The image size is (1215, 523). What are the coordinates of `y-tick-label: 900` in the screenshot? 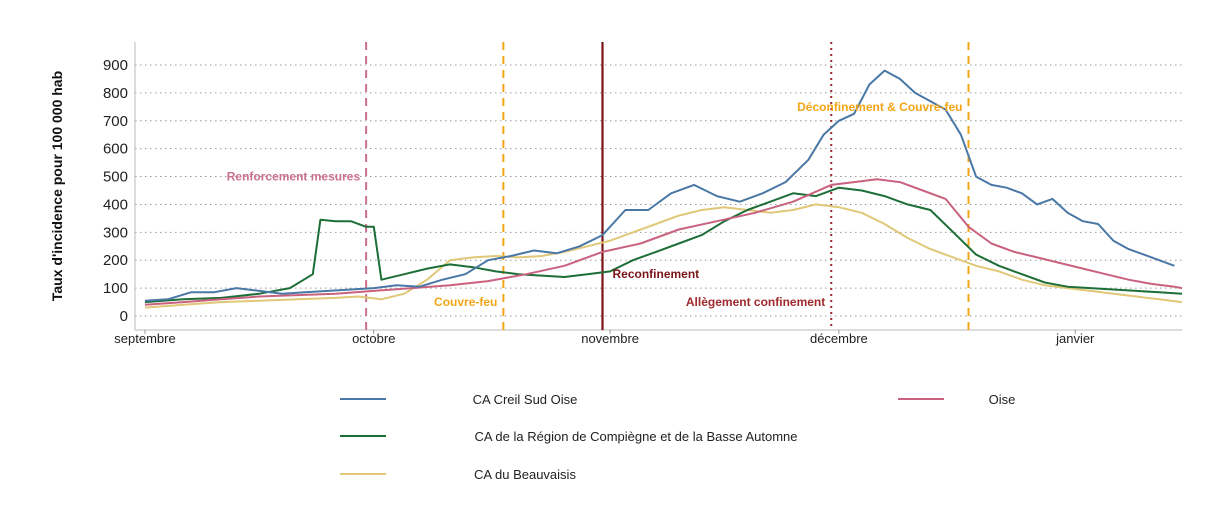 It's located at (115, 65).